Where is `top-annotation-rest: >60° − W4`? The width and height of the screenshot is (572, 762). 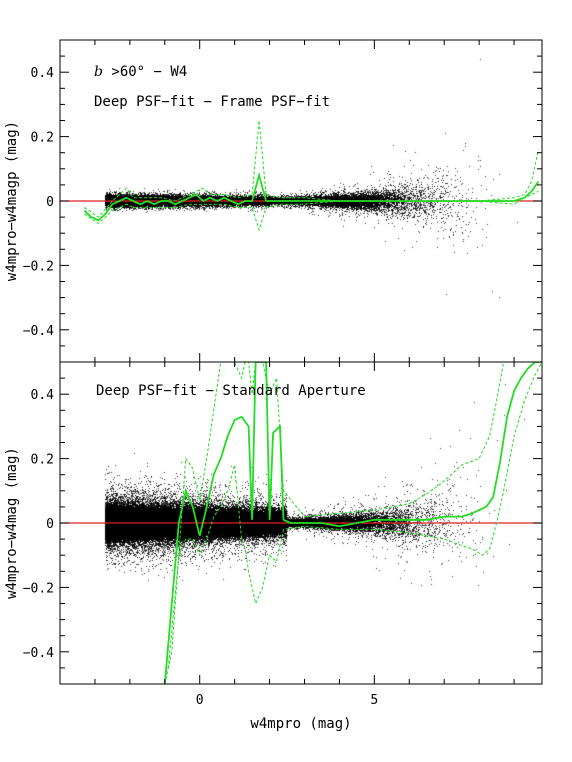 top-annotation-rest: >60° − W4 is located at coordinates (145, 72).